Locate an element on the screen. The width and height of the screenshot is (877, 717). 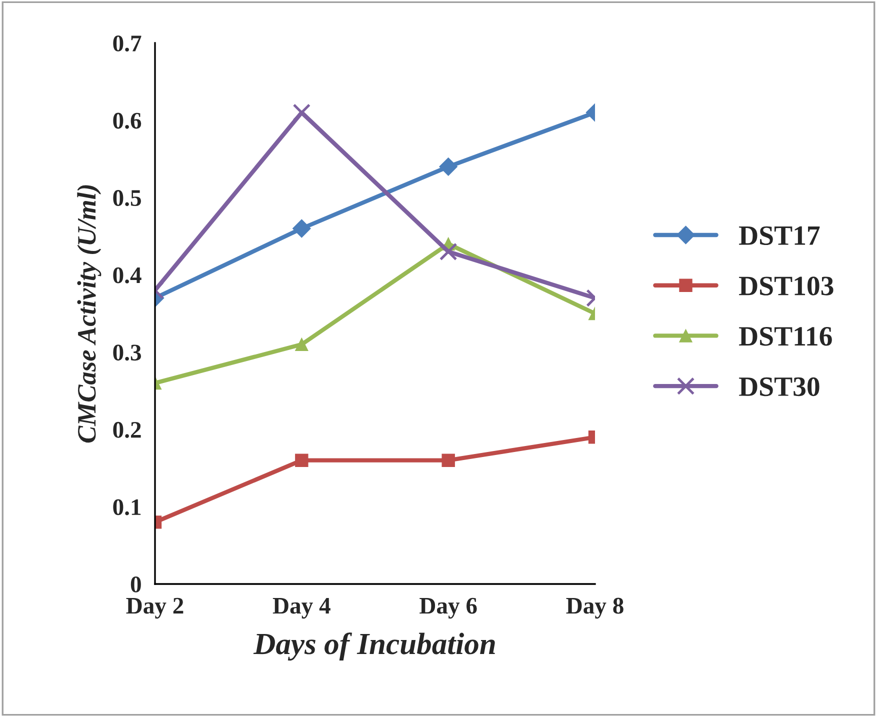
y-axis-title: CMCase Activity (U/ml) is located at coordinates (89, 314).